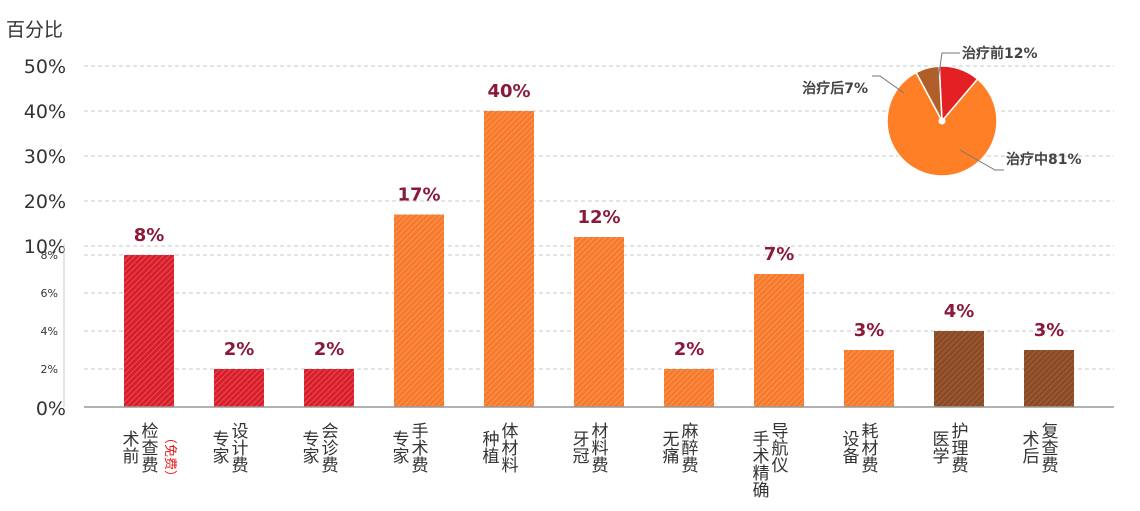 The width and height of the screenshot is (1140, 511). I want to click on x-tick-char: 后, so click(1031, 457).